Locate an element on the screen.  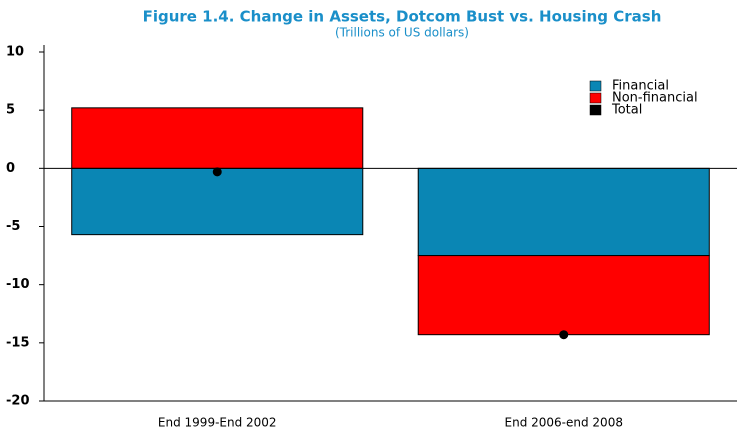
y-tick-label: -10 is located at coordinates (18, 284).